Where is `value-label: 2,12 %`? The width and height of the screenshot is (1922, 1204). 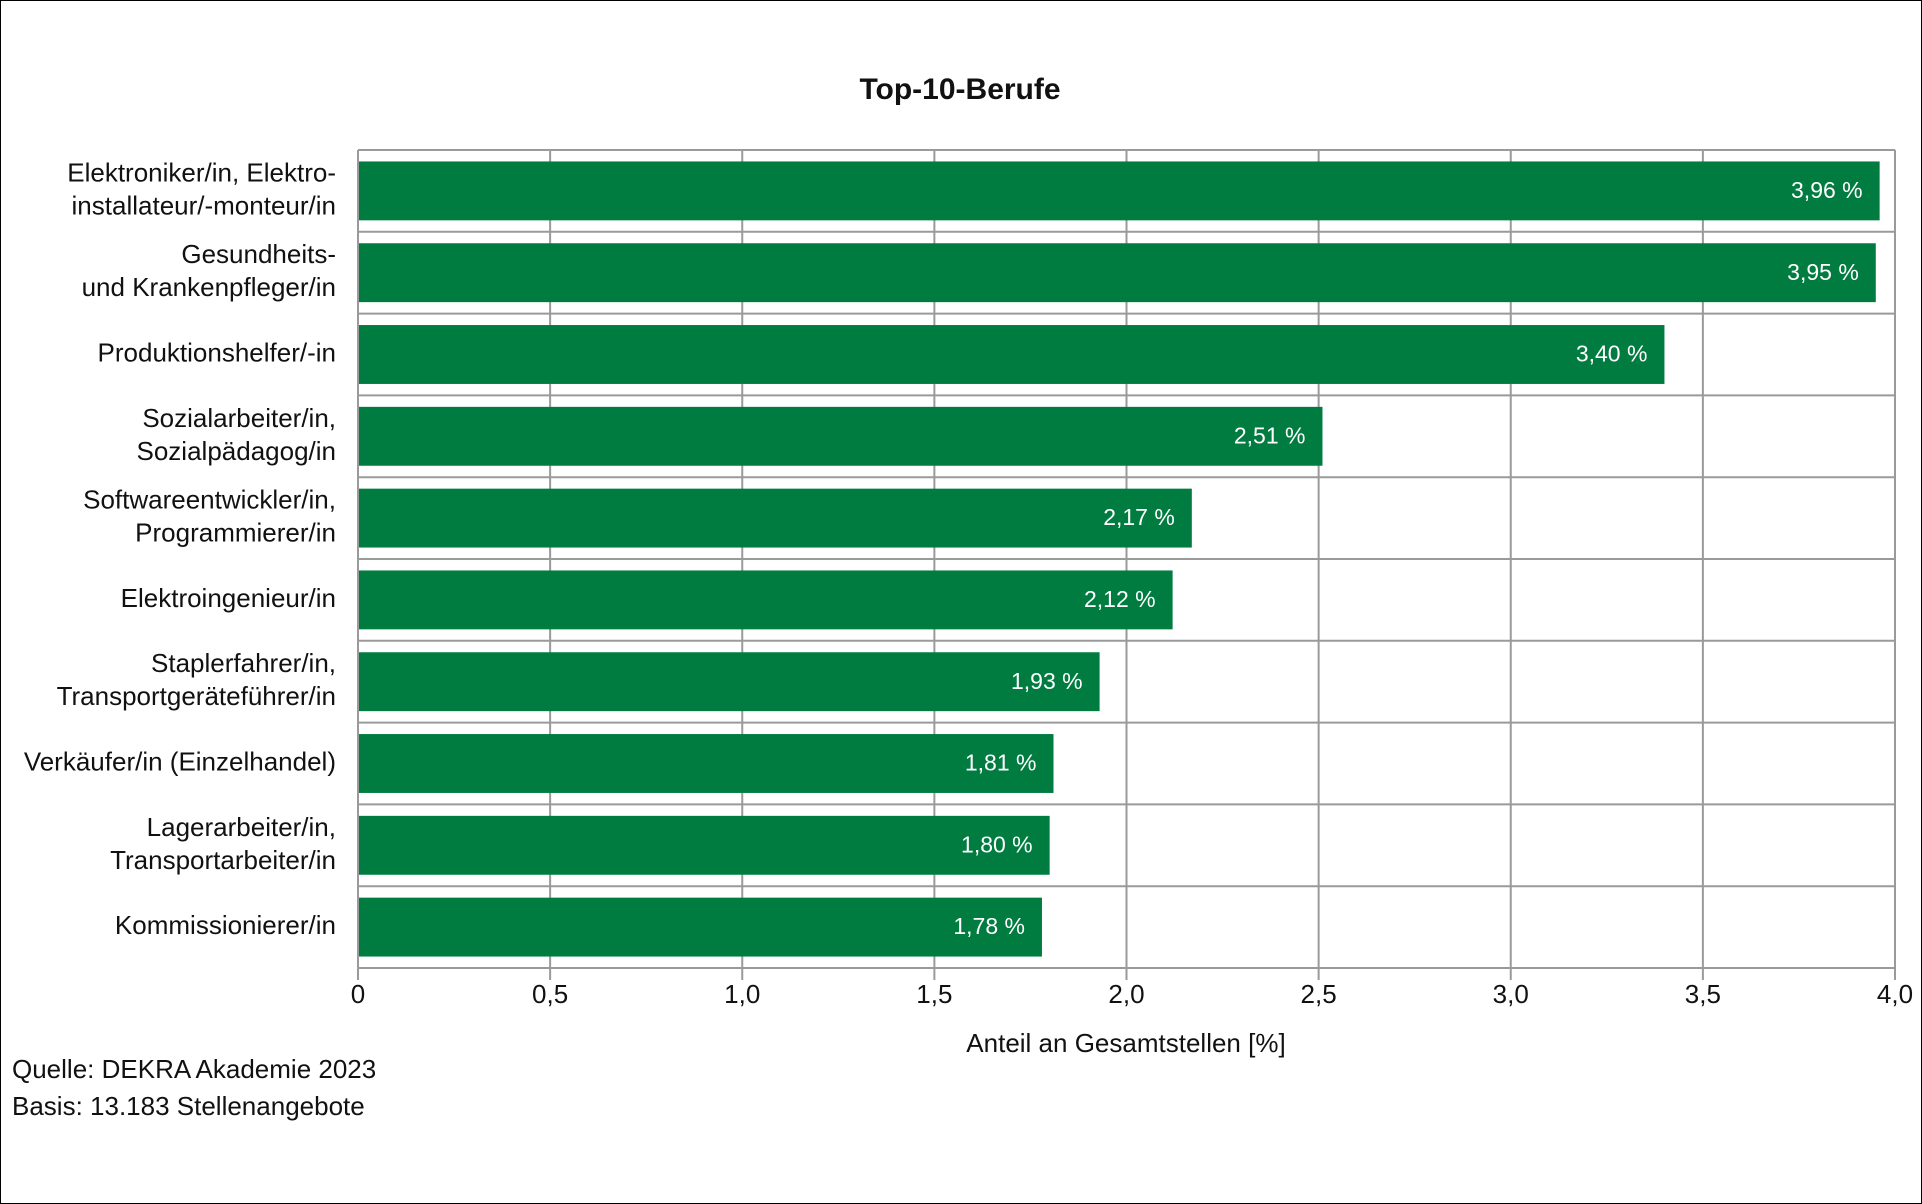 value-label: 2,12 % is located at coordinates (1120, 599).